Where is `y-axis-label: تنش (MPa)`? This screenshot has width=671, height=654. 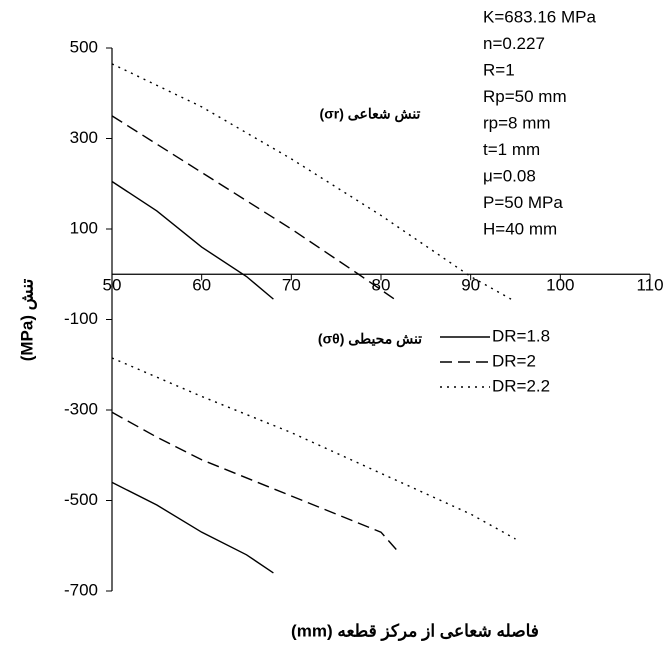
y-axis-label: تنش (MPa) is located at coordinates (27, 319).